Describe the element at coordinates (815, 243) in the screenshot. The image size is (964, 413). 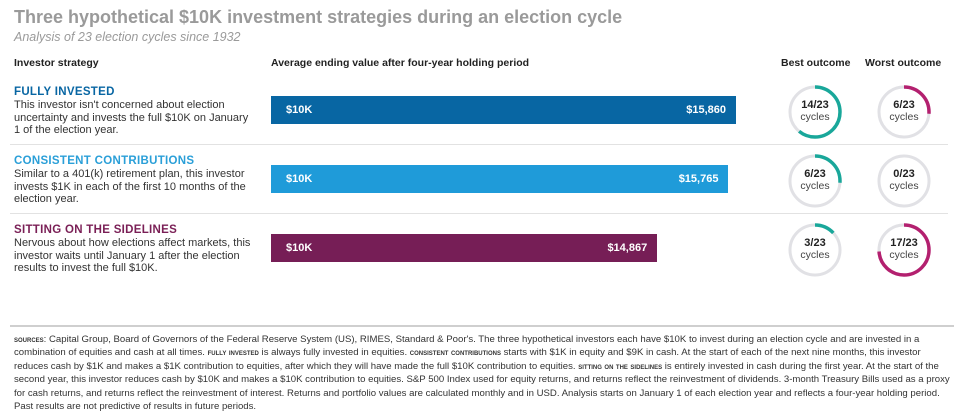
I see `donut-value: 3/23` at that location.